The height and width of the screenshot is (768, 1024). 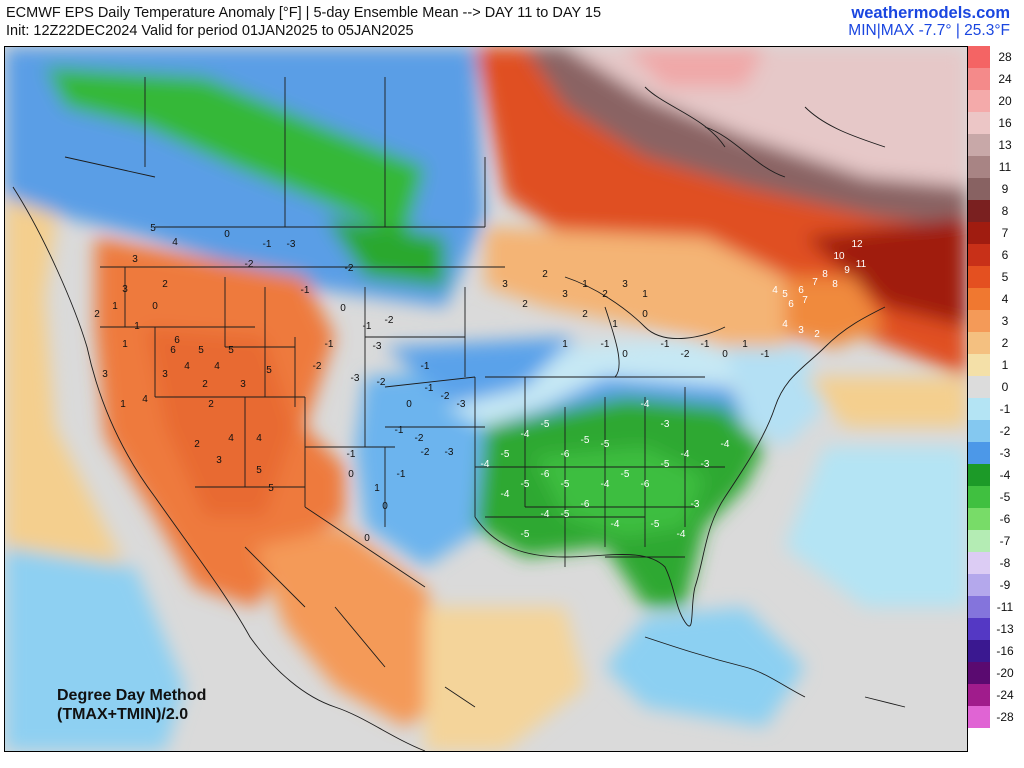 What do you see at coordinates (1005, 211) in the screenshot?
I see `legend-label: 8` at bounding box center [1005, 211].